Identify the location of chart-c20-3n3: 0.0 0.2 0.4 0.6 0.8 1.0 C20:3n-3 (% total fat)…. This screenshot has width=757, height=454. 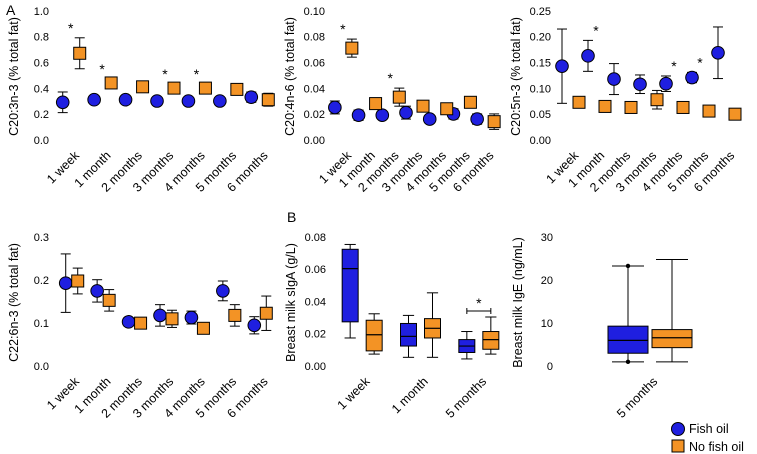
(141, 100).